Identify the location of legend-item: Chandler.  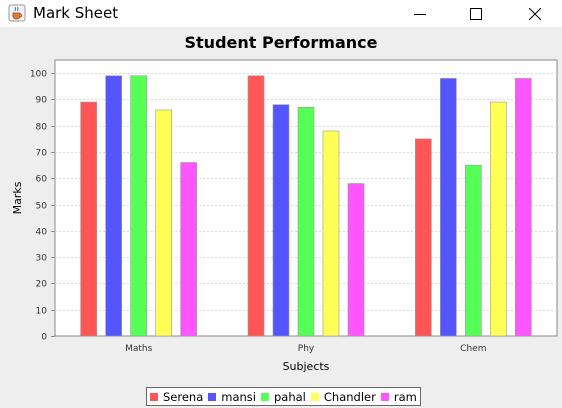
(343, 396).